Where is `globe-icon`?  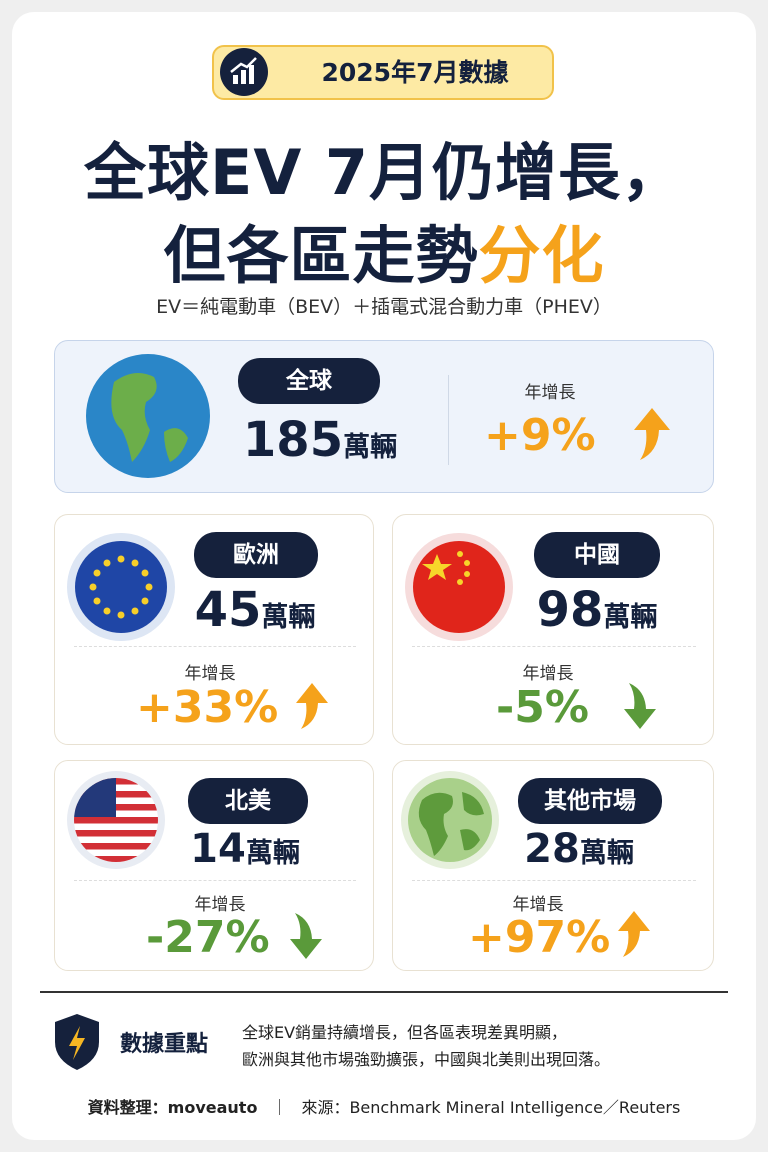 globe-icon is located at coordinates (148, 416).